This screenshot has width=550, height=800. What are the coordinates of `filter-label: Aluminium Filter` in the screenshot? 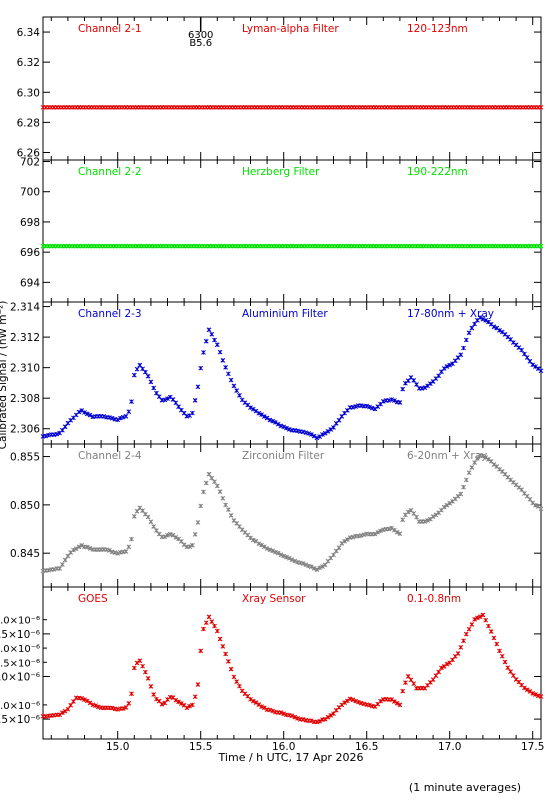 It's located at (285, 314).